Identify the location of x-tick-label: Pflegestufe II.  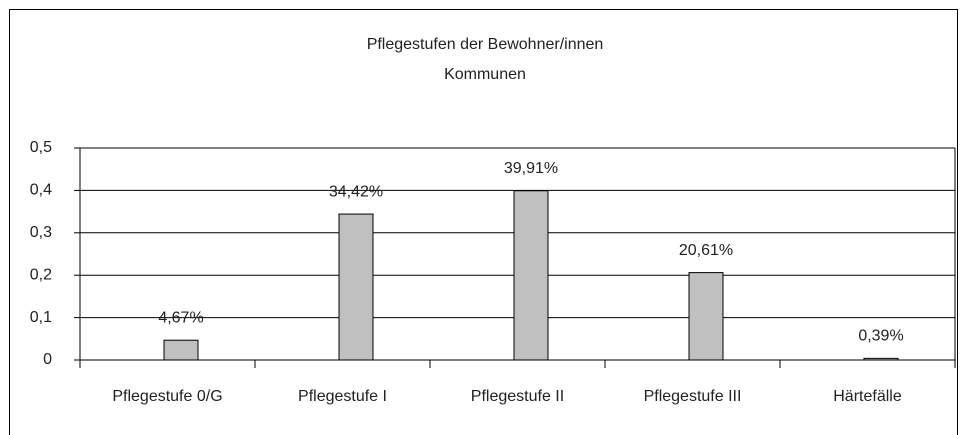
(517, 396).